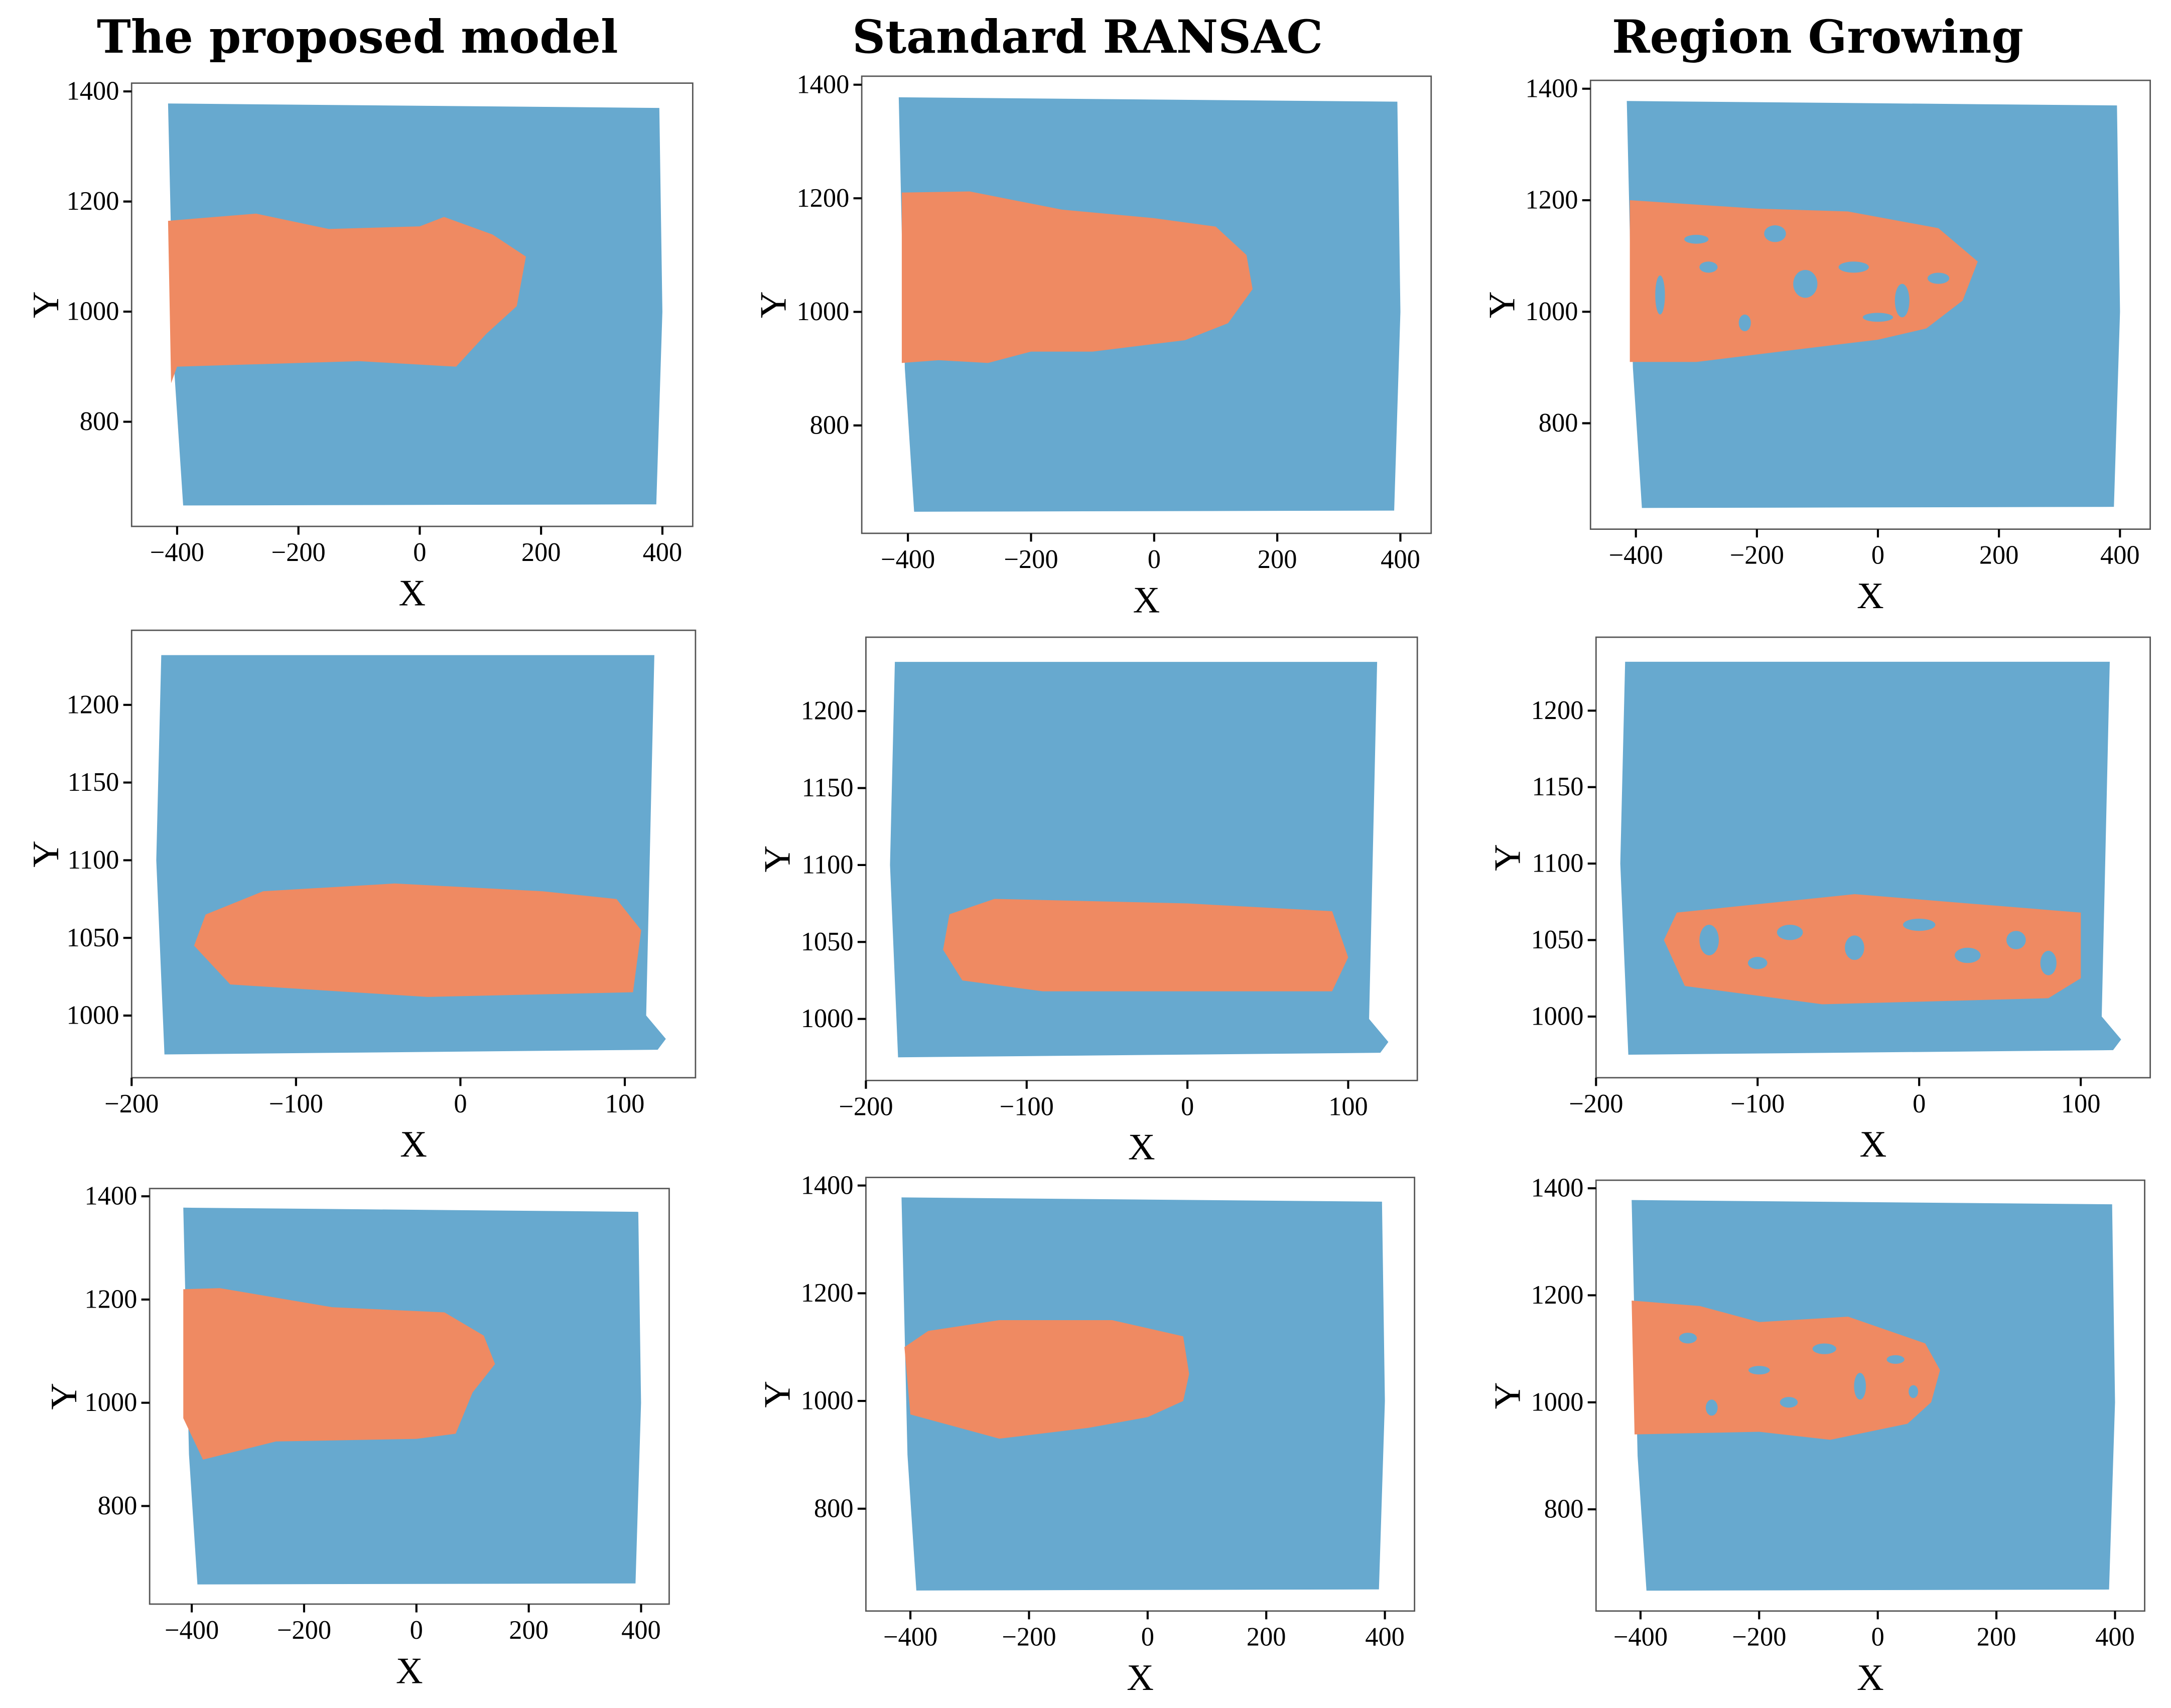  I want to click on panel-2: −400 −200 0 200 400 800 1000 1200 1400 X Y, so click(1092, 345).